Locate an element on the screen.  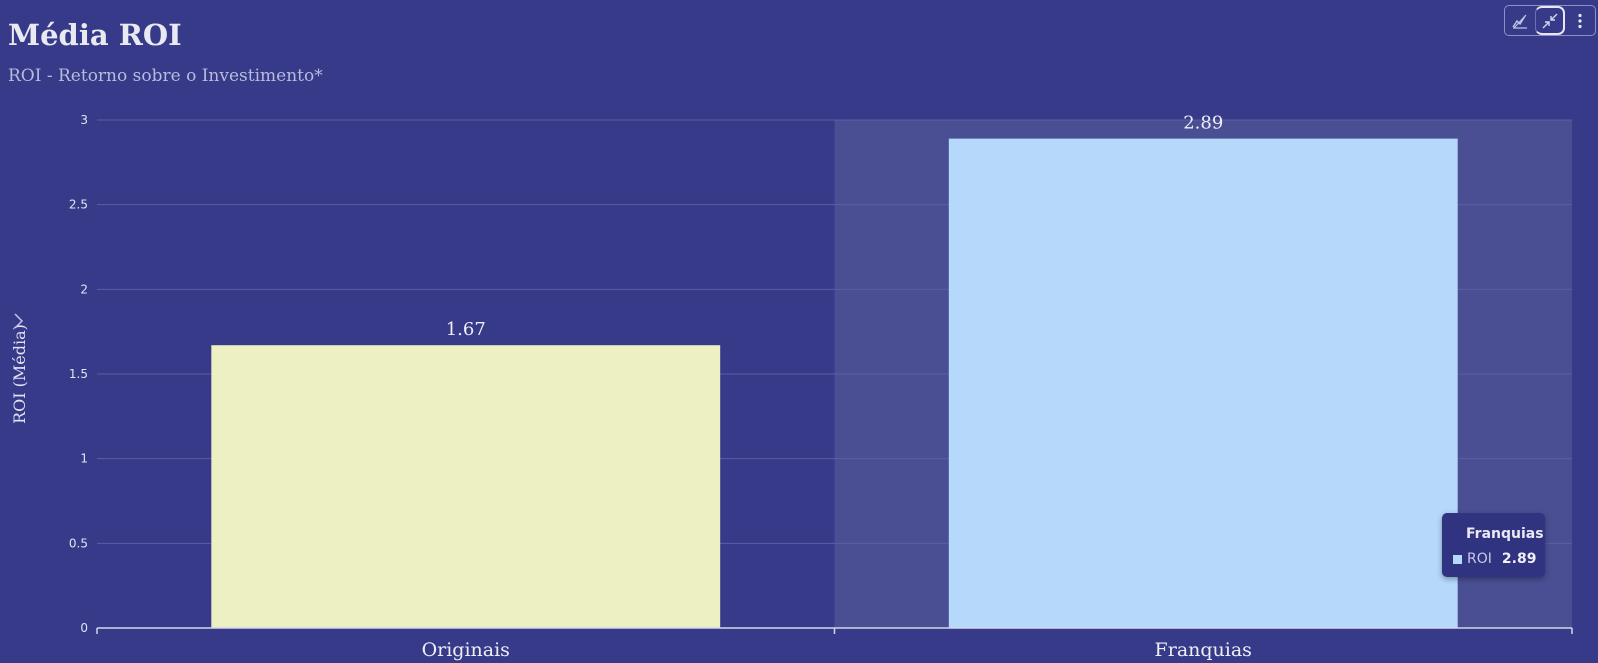
y-tick-label: 2 is located at coordinates (84, 289).